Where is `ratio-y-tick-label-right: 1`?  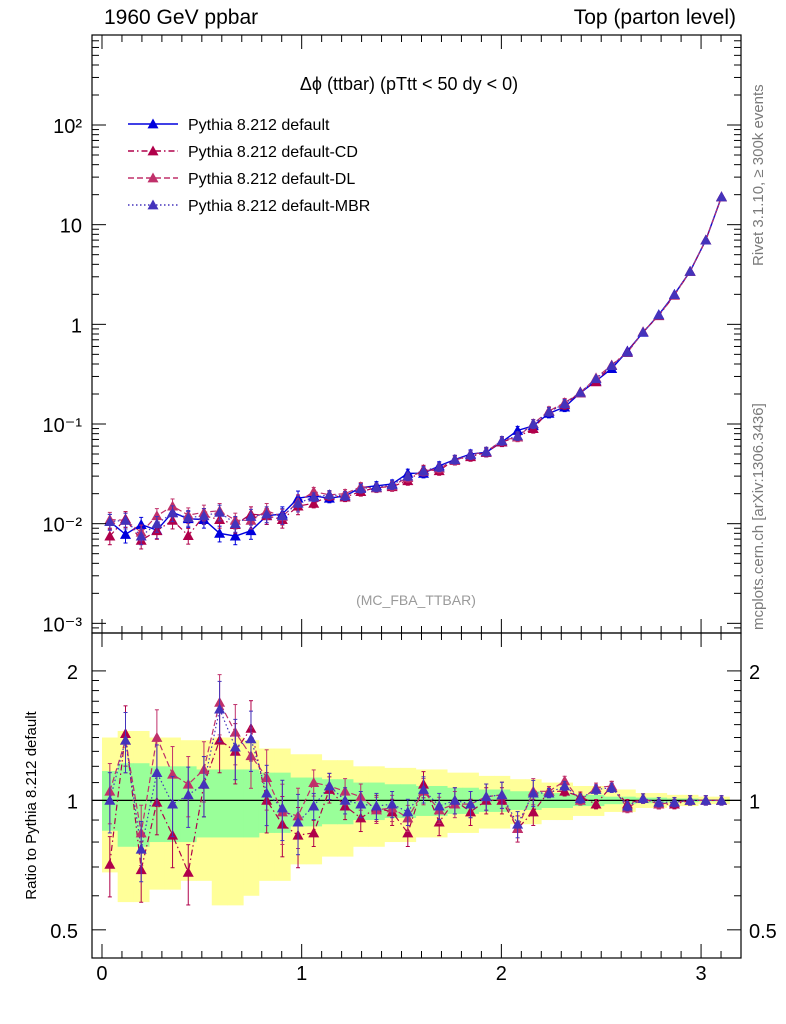 ratio-y-tick-label-right: 1 is located at coordinates (754, 802).